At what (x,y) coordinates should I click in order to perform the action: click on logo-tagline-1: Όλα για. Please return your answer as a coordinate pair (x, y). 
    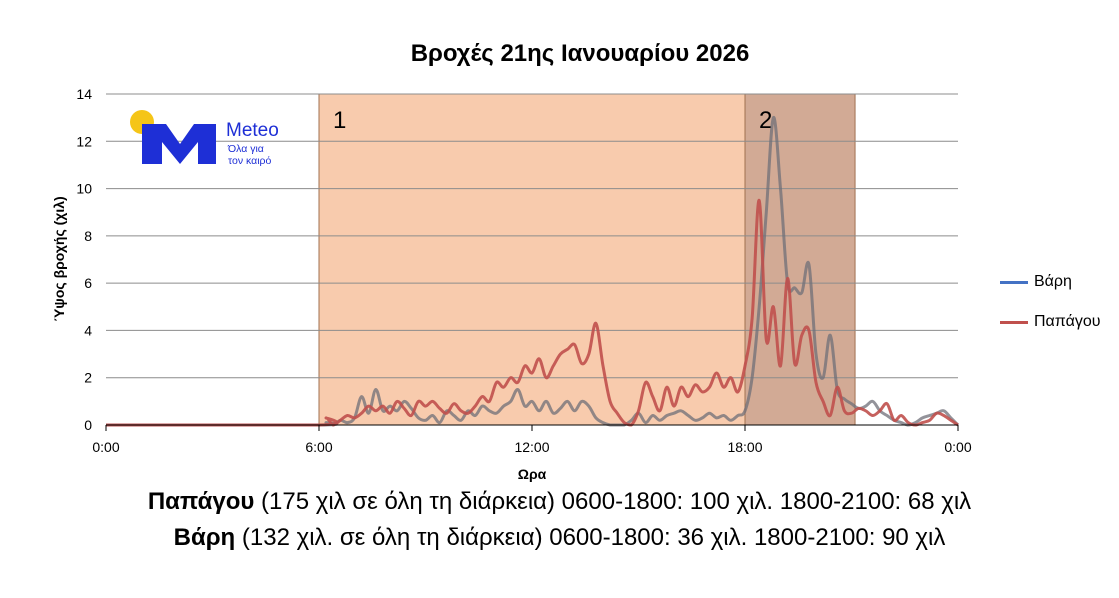
    Looking at the image, I should click on (245, 149).